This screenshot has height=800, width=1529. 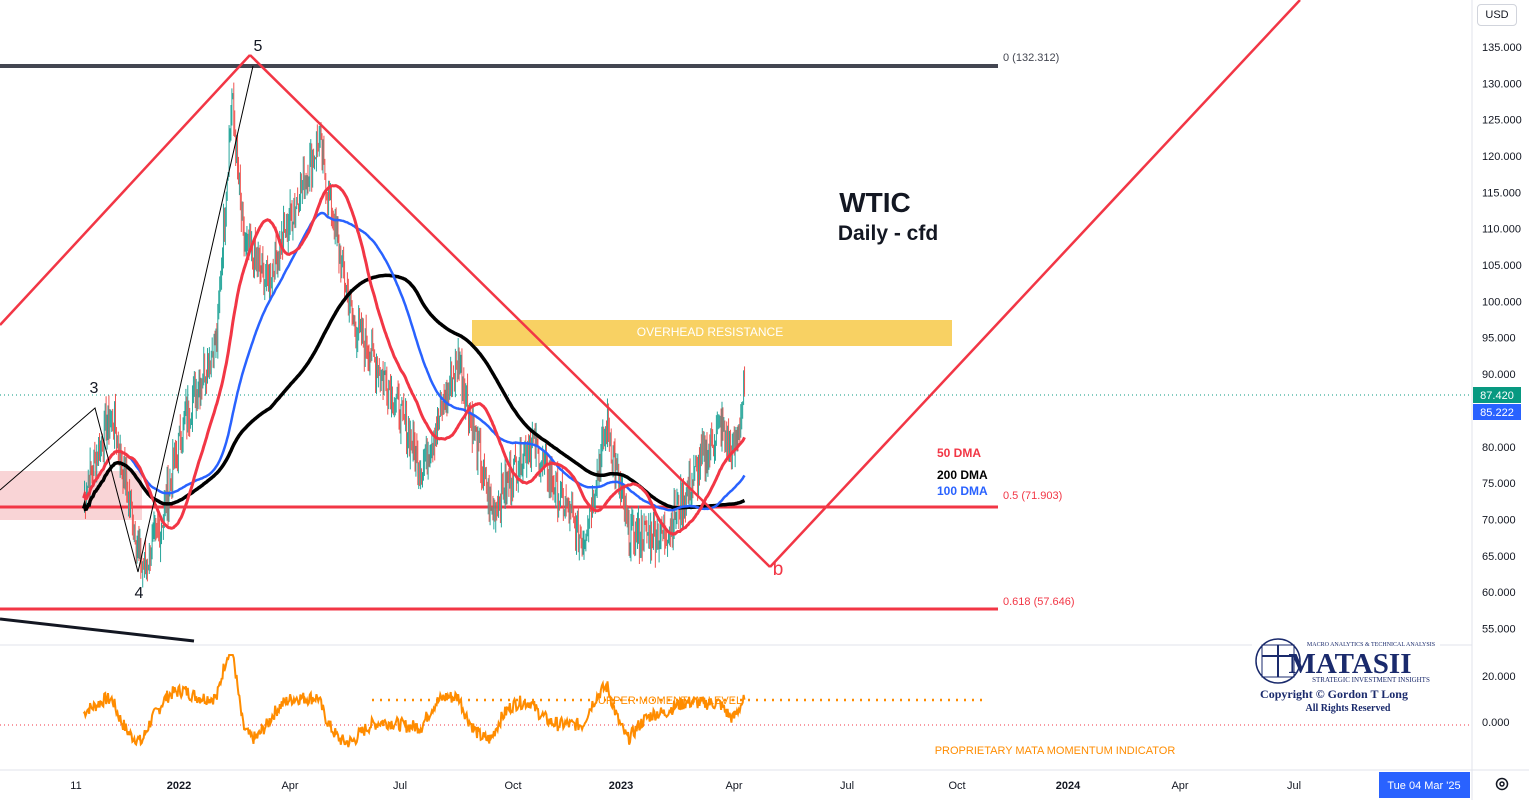 What do you see at coordinates (1502, 157) in the screenshot?
I see `price-tick-label: 120.000` at bounding box center [1502, 157].